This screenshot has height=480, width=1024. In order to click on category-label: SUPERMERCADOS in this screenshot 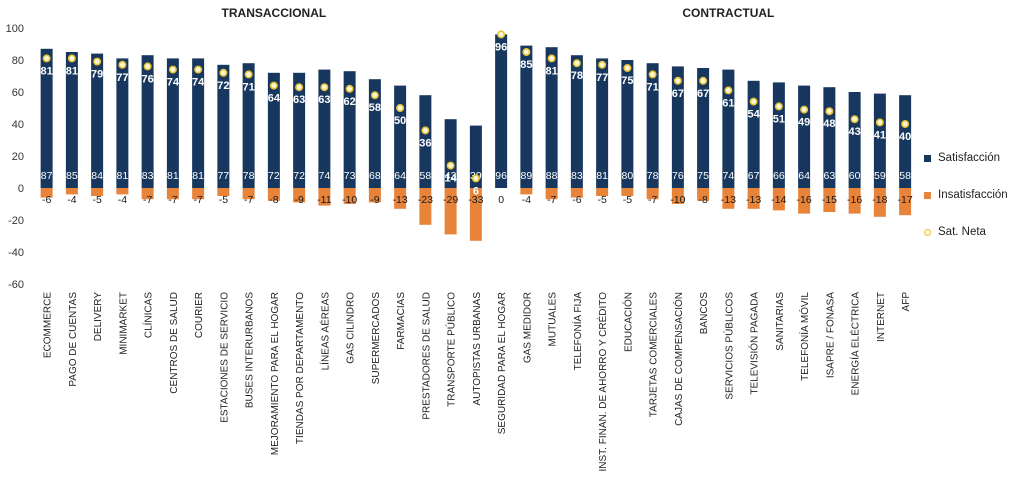, I will do `click(376, 338)`.